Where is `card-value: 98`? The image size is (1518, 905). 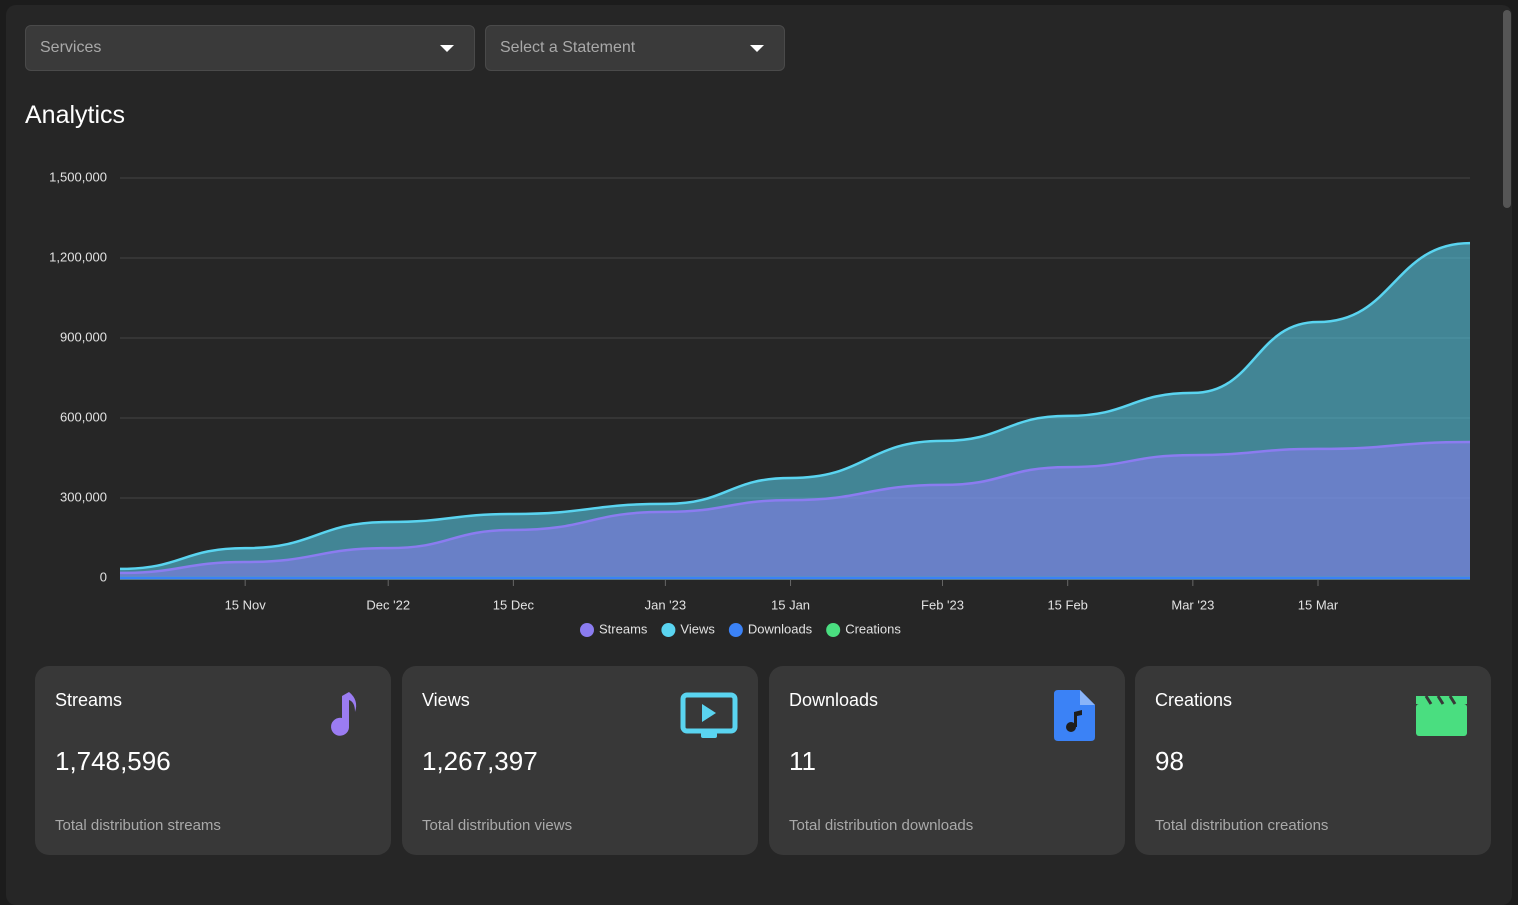
card-value: 98 is located at coordinates (1169, 761).